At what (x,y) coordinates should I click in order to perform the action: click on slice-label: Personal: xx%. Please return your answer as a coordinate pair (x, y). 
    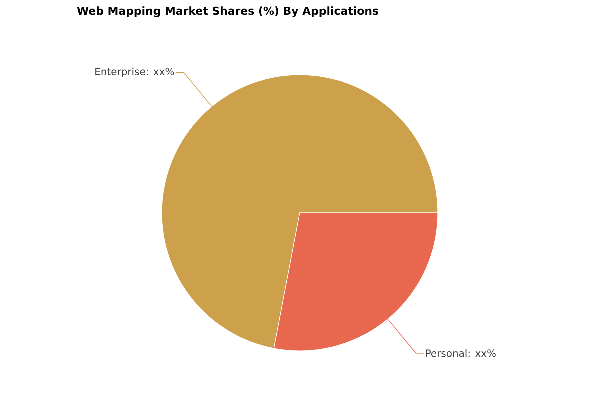
    Looking at the image, I should click on (461, 353).